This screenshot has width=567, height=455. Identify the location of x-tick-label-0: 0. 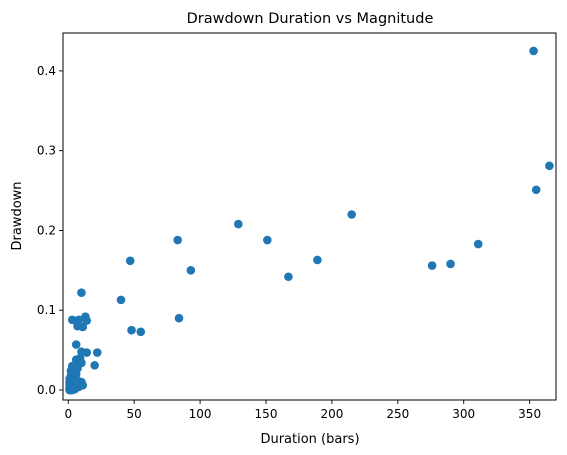
(68, 414).